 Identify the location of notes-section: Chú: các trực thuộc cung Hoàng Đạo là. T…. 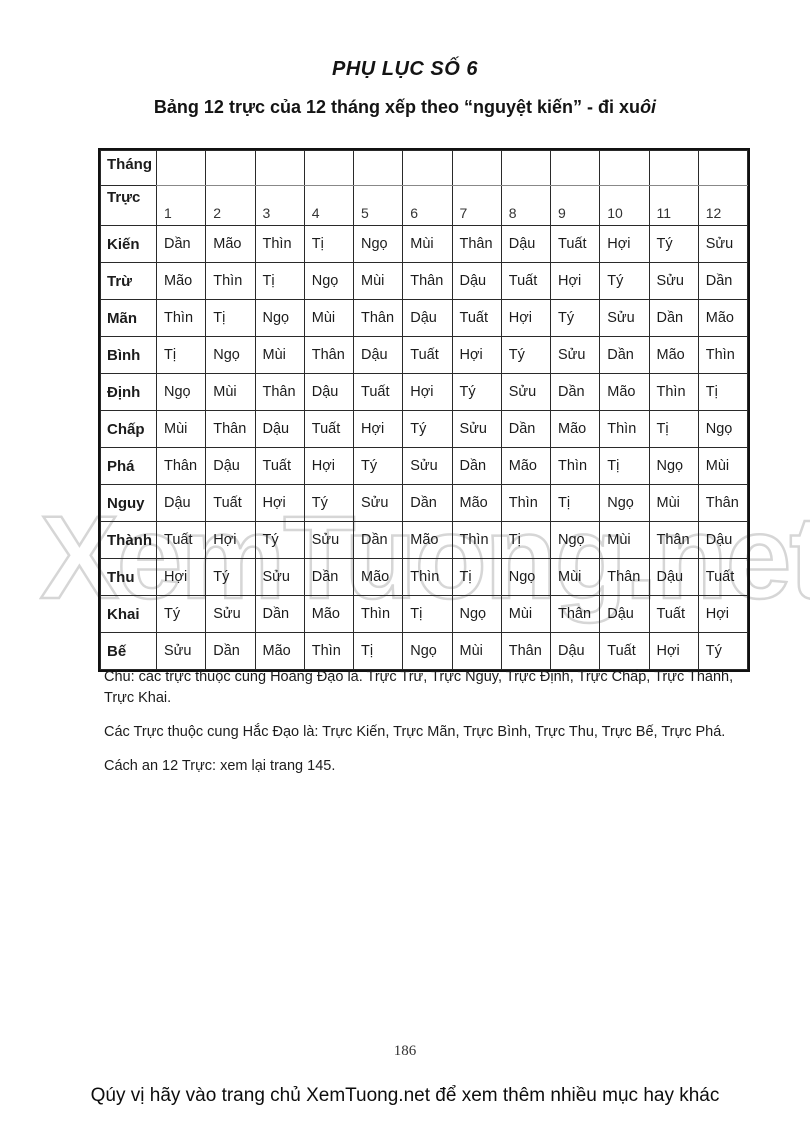
(424, 728).